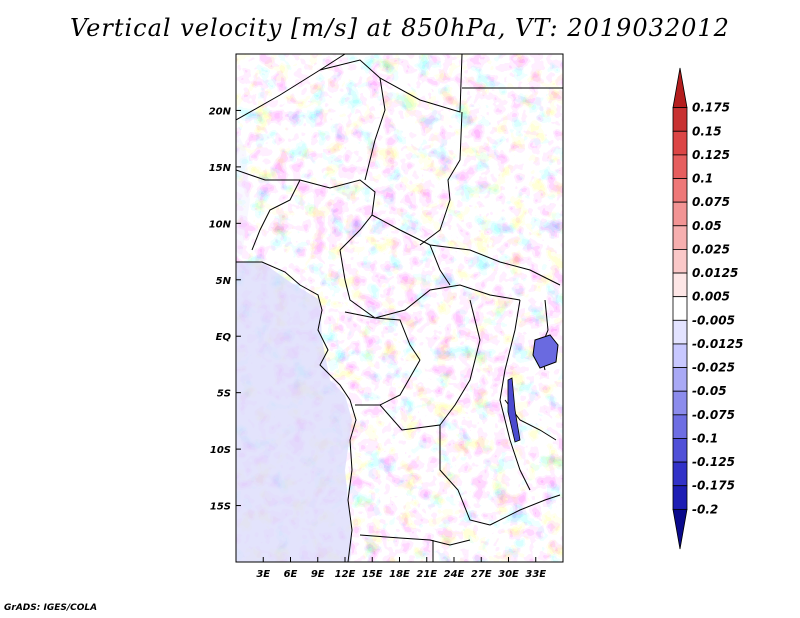 The height and width of the screenshot is (618, 800). What do you see at coordinates (713, 415) in the screenshot?
I see `colorbar-label: -0.075` at bounding box center [713, 415].